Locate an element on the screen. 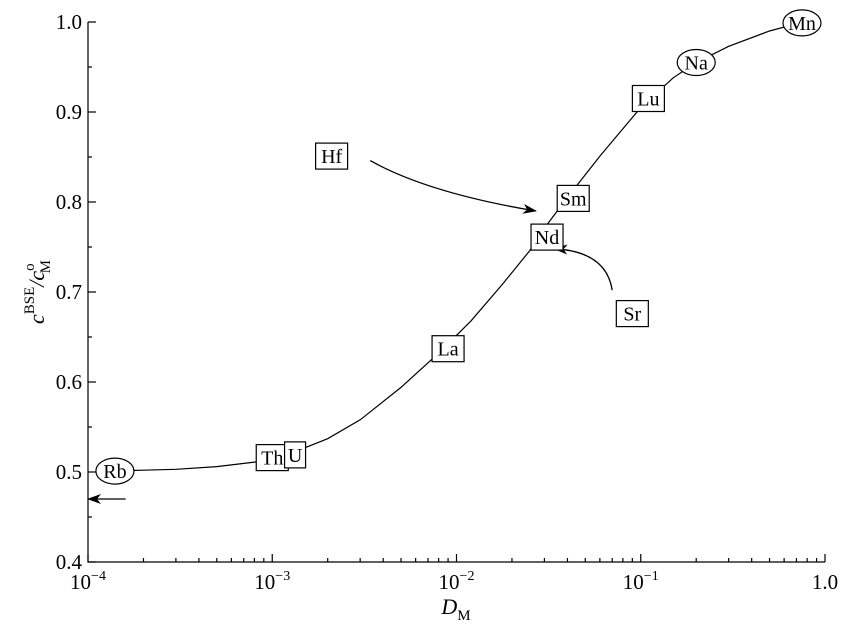  x-axis-title: DM is located at coordinates (455, 609).